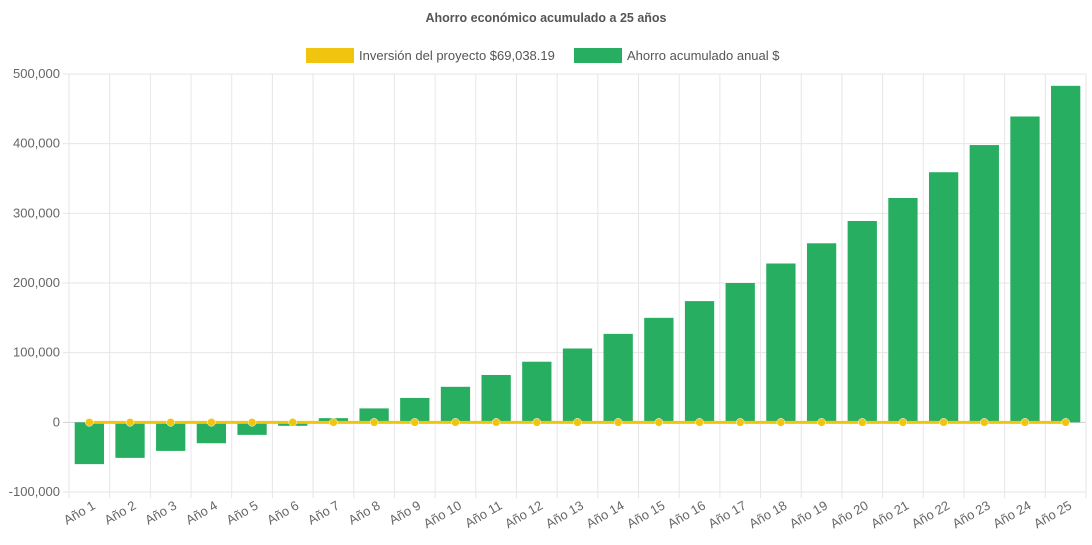  What do you see at coordinates (1011, 515) in the screenshot?
I see `x-tick-label: Año 24` at bounding box center [1011, 515].